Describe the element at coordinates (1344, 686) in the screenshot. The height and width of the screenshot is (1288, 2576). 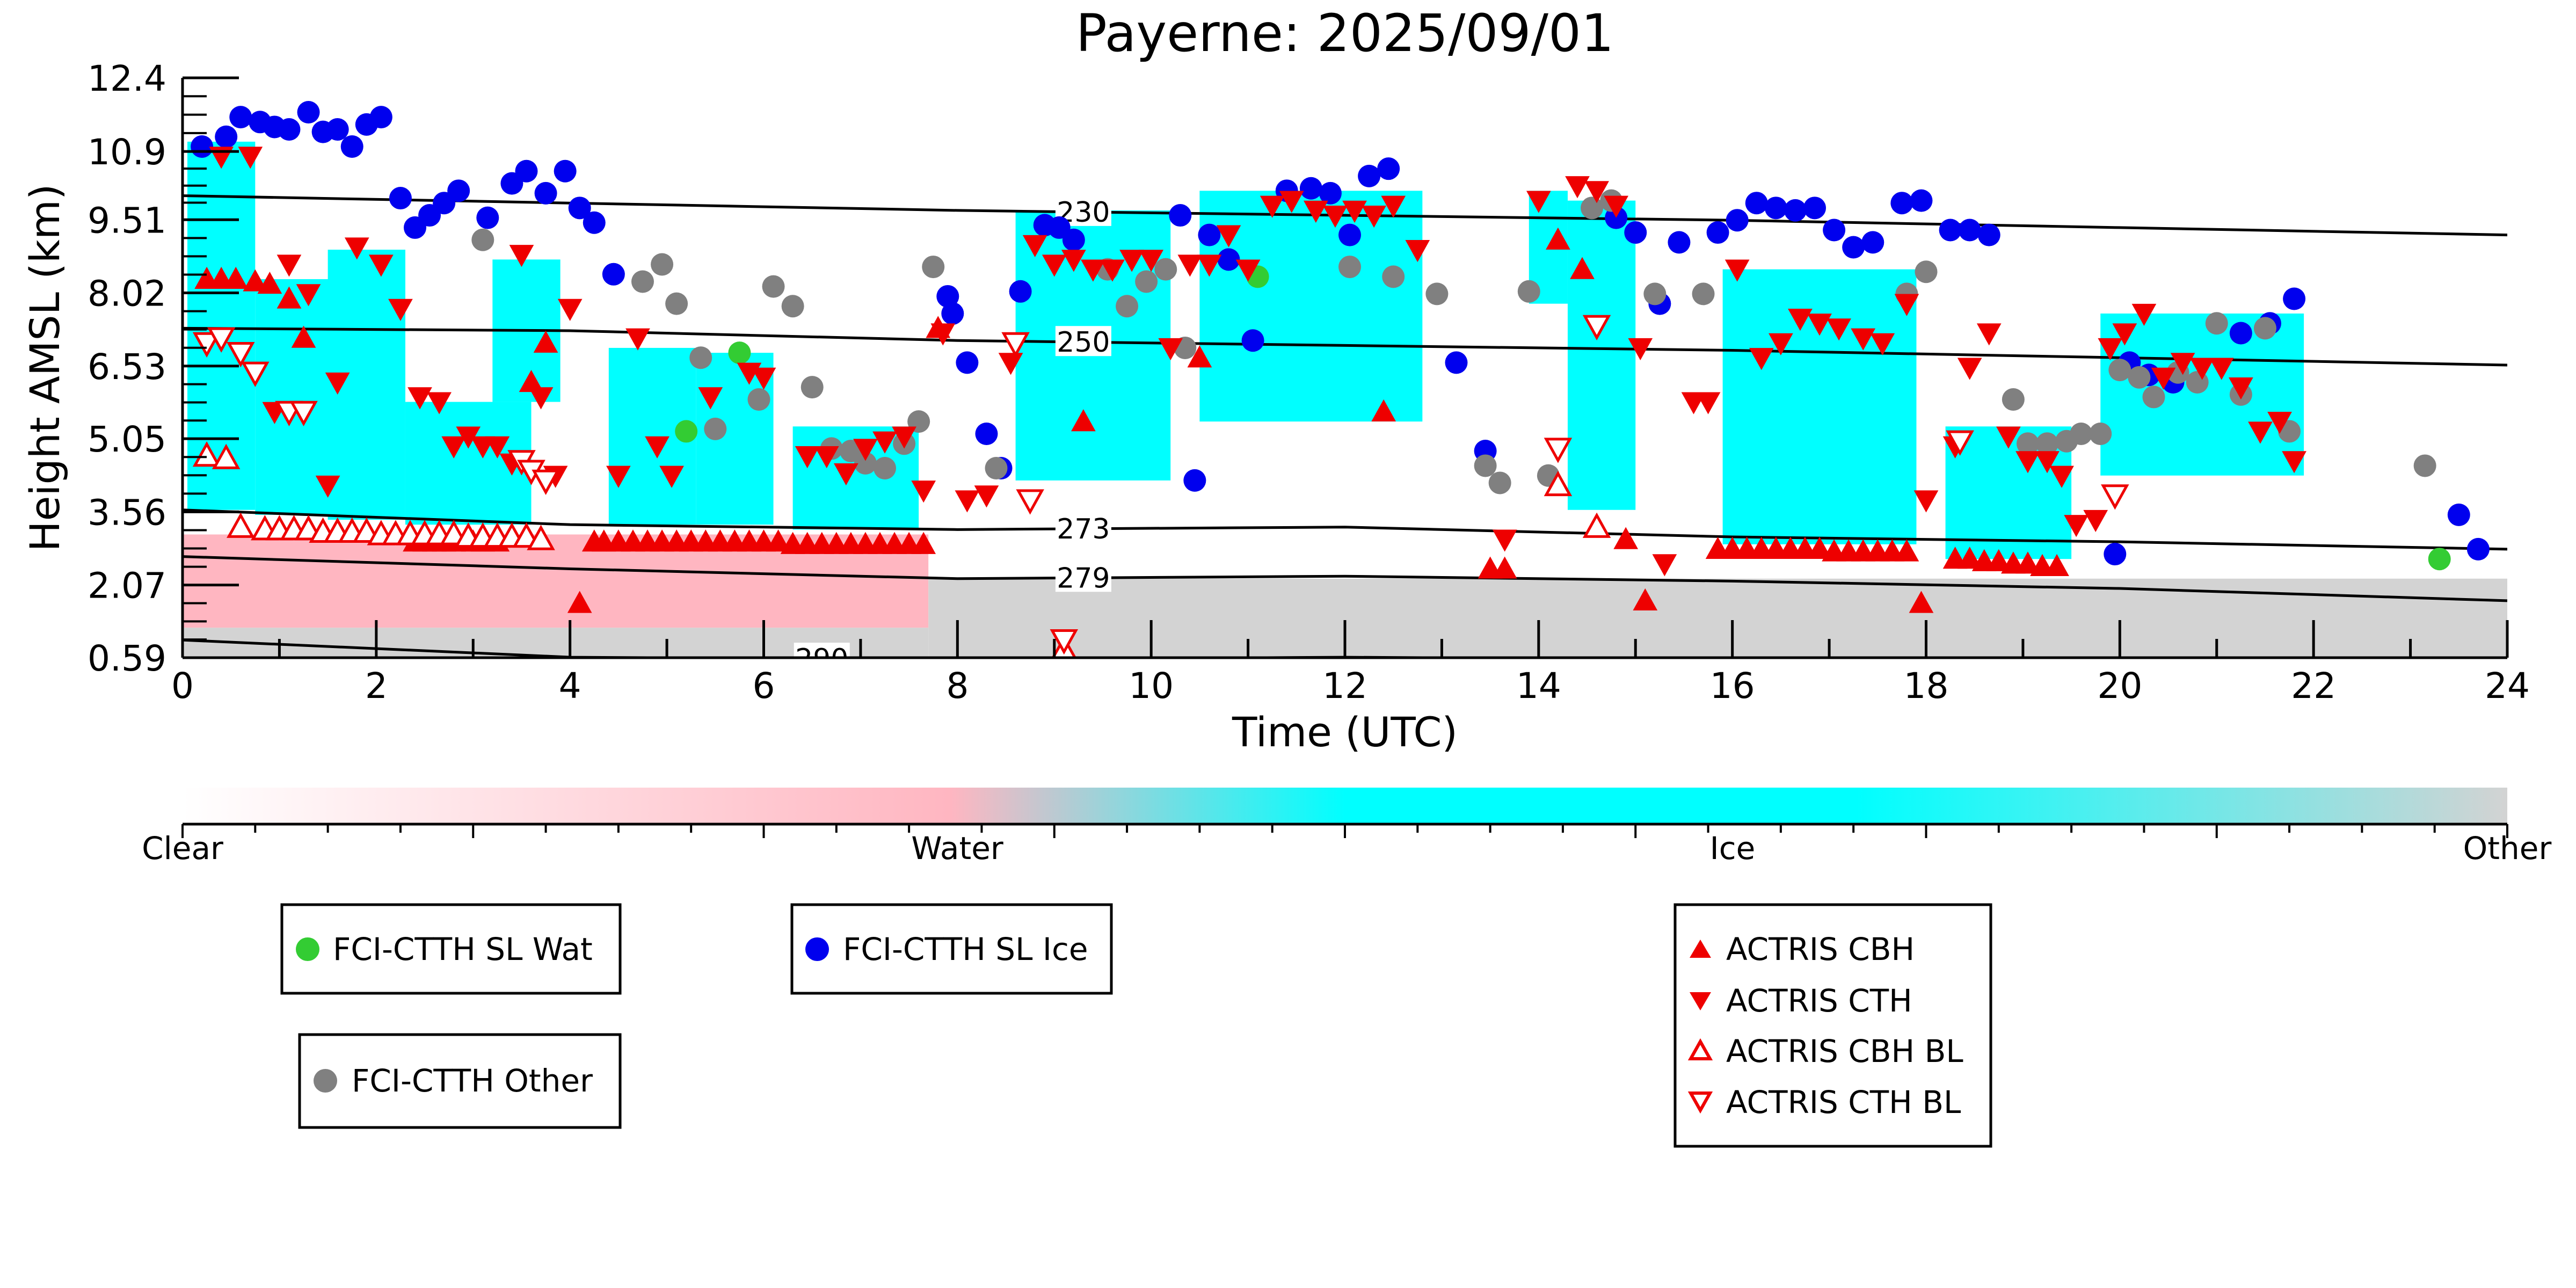
I see `x-tick-label-12: 12` at that location.